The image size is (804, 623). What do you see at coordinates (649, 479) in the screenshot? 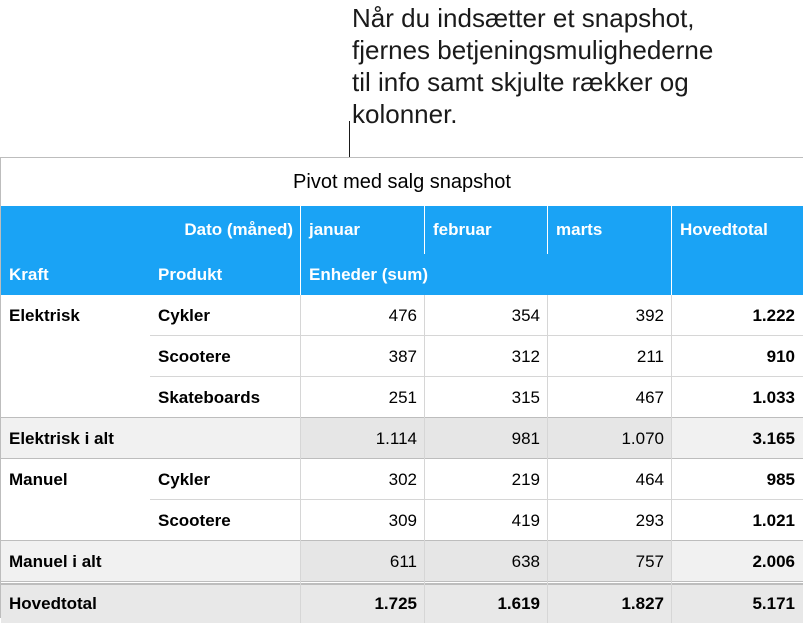
I see `value-cell: 464` at bounding box center [649, 479].